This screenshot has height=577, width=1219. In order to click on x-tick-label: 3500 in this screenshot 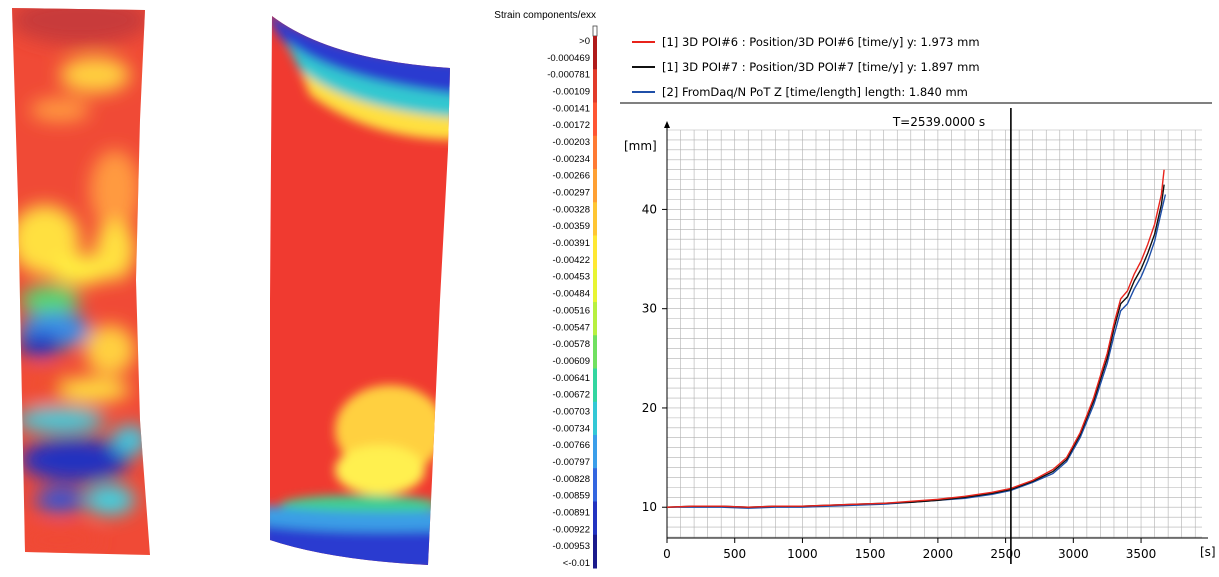, I will do `click(1141, 554)`.